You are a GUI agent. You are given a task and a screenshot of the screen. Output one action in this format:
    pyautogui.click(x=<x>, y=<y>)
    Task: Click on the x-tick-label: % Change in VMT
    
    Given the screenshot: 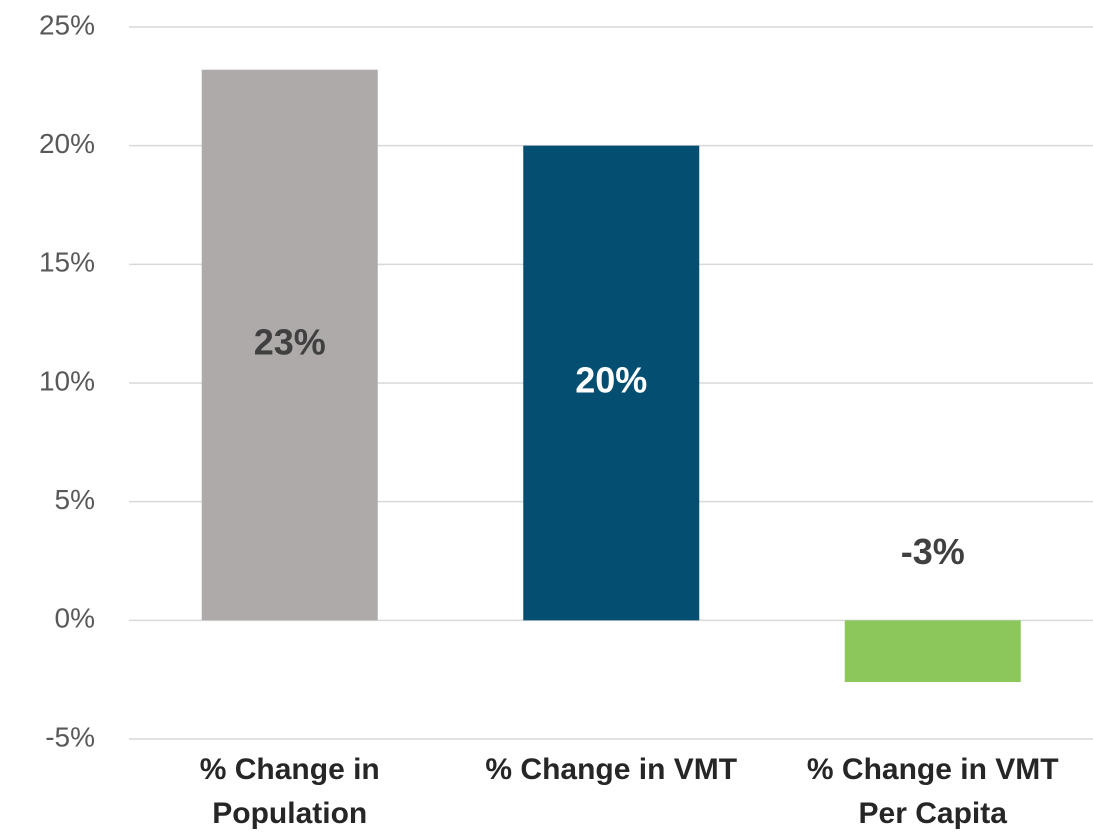 What is the action you would take?
    pyautogui.click(x=611, y=769)
    